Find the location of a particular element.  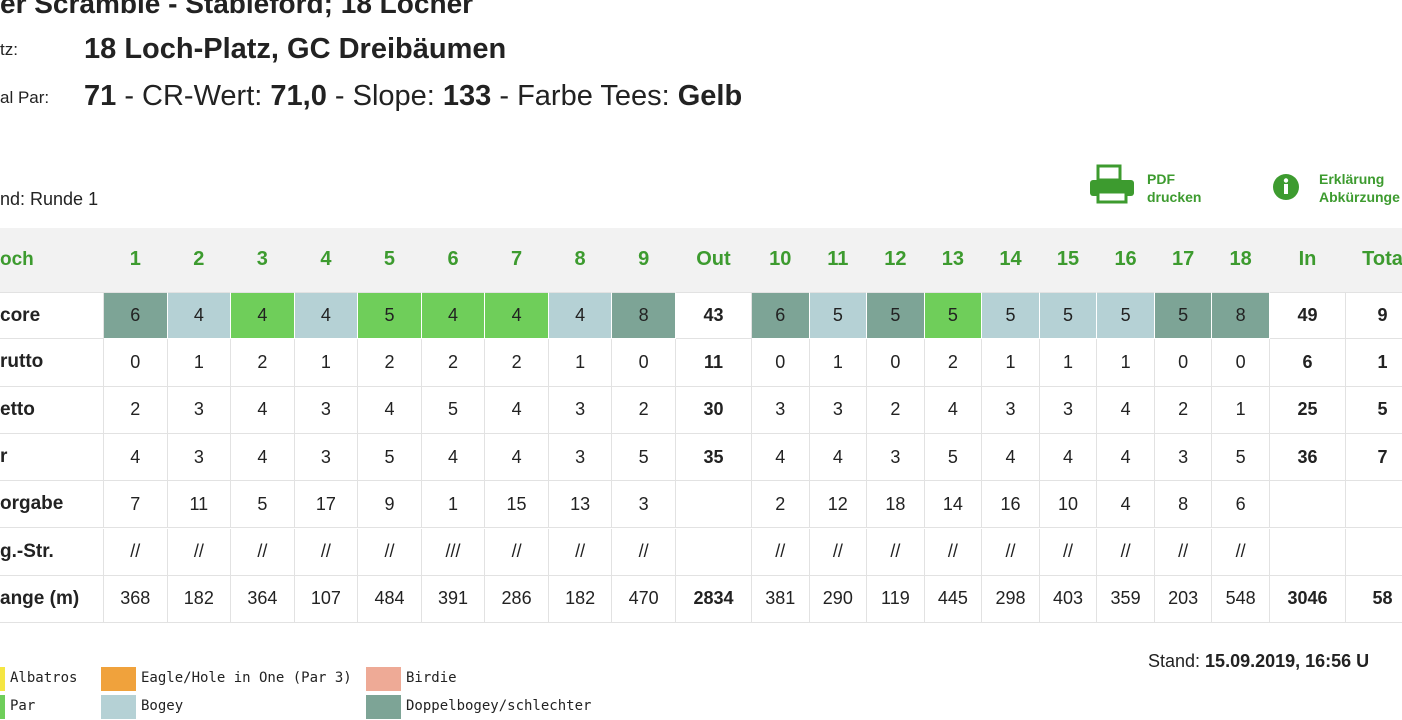

column-header: 7 is located at coordinates (517, 260).